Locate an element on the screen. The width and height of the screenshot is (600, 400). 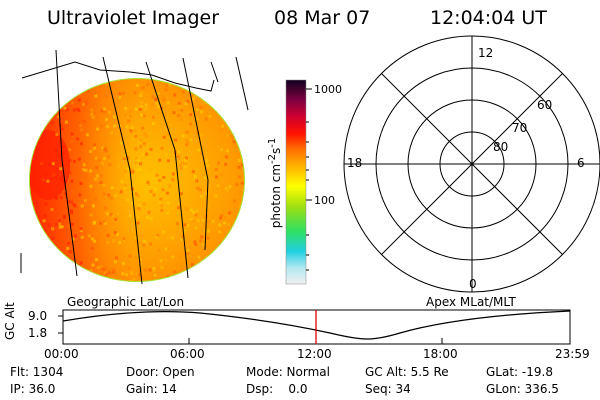
mlat-label-60: 60 is located at coordinates (545, 105).